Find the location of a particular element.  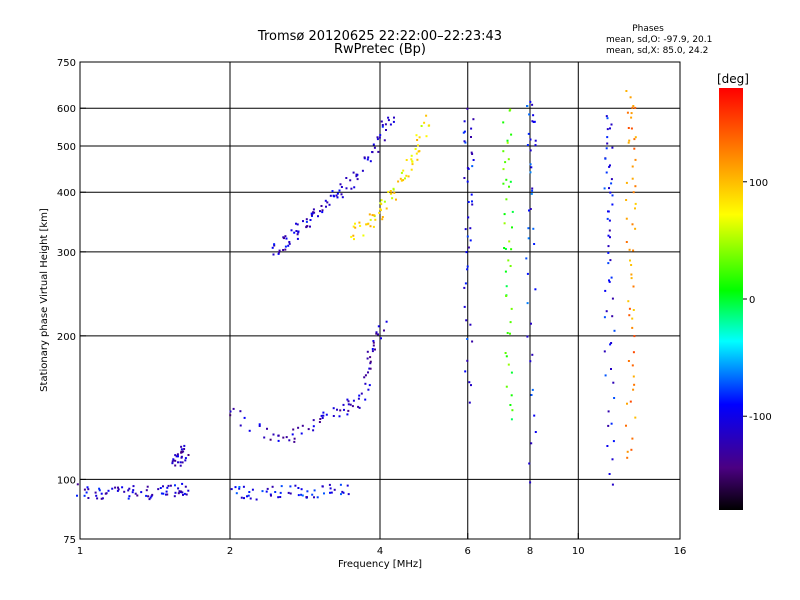

x-tick-label: 6 is located at coordinates (468, 551).